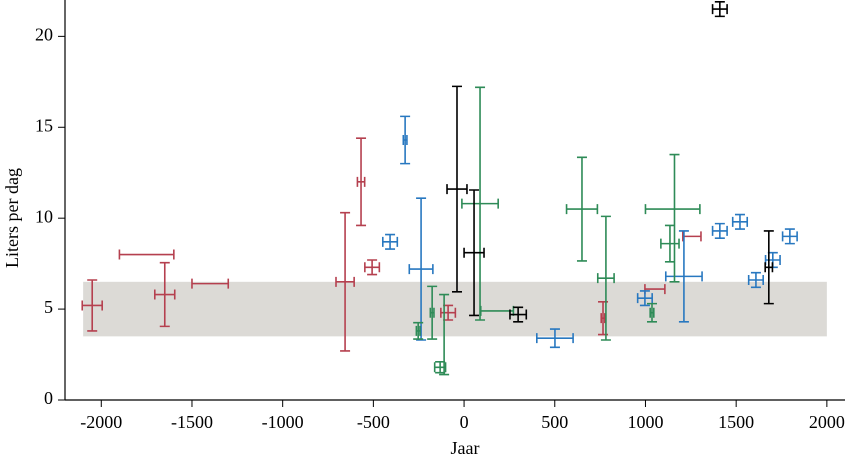 This screenshot has width=850, height=462. Describe the element at coordinates (554, 422) in the screenshot. I see `x-tick-label: 500` at that location.